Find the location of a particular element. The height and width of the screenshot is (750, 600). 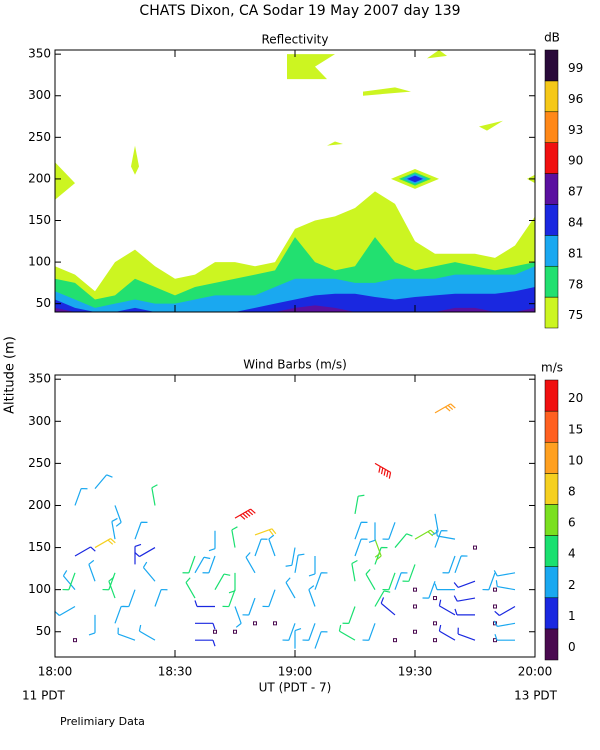

colorbar-tick-label: 10 is located at coordinates (575, 460).